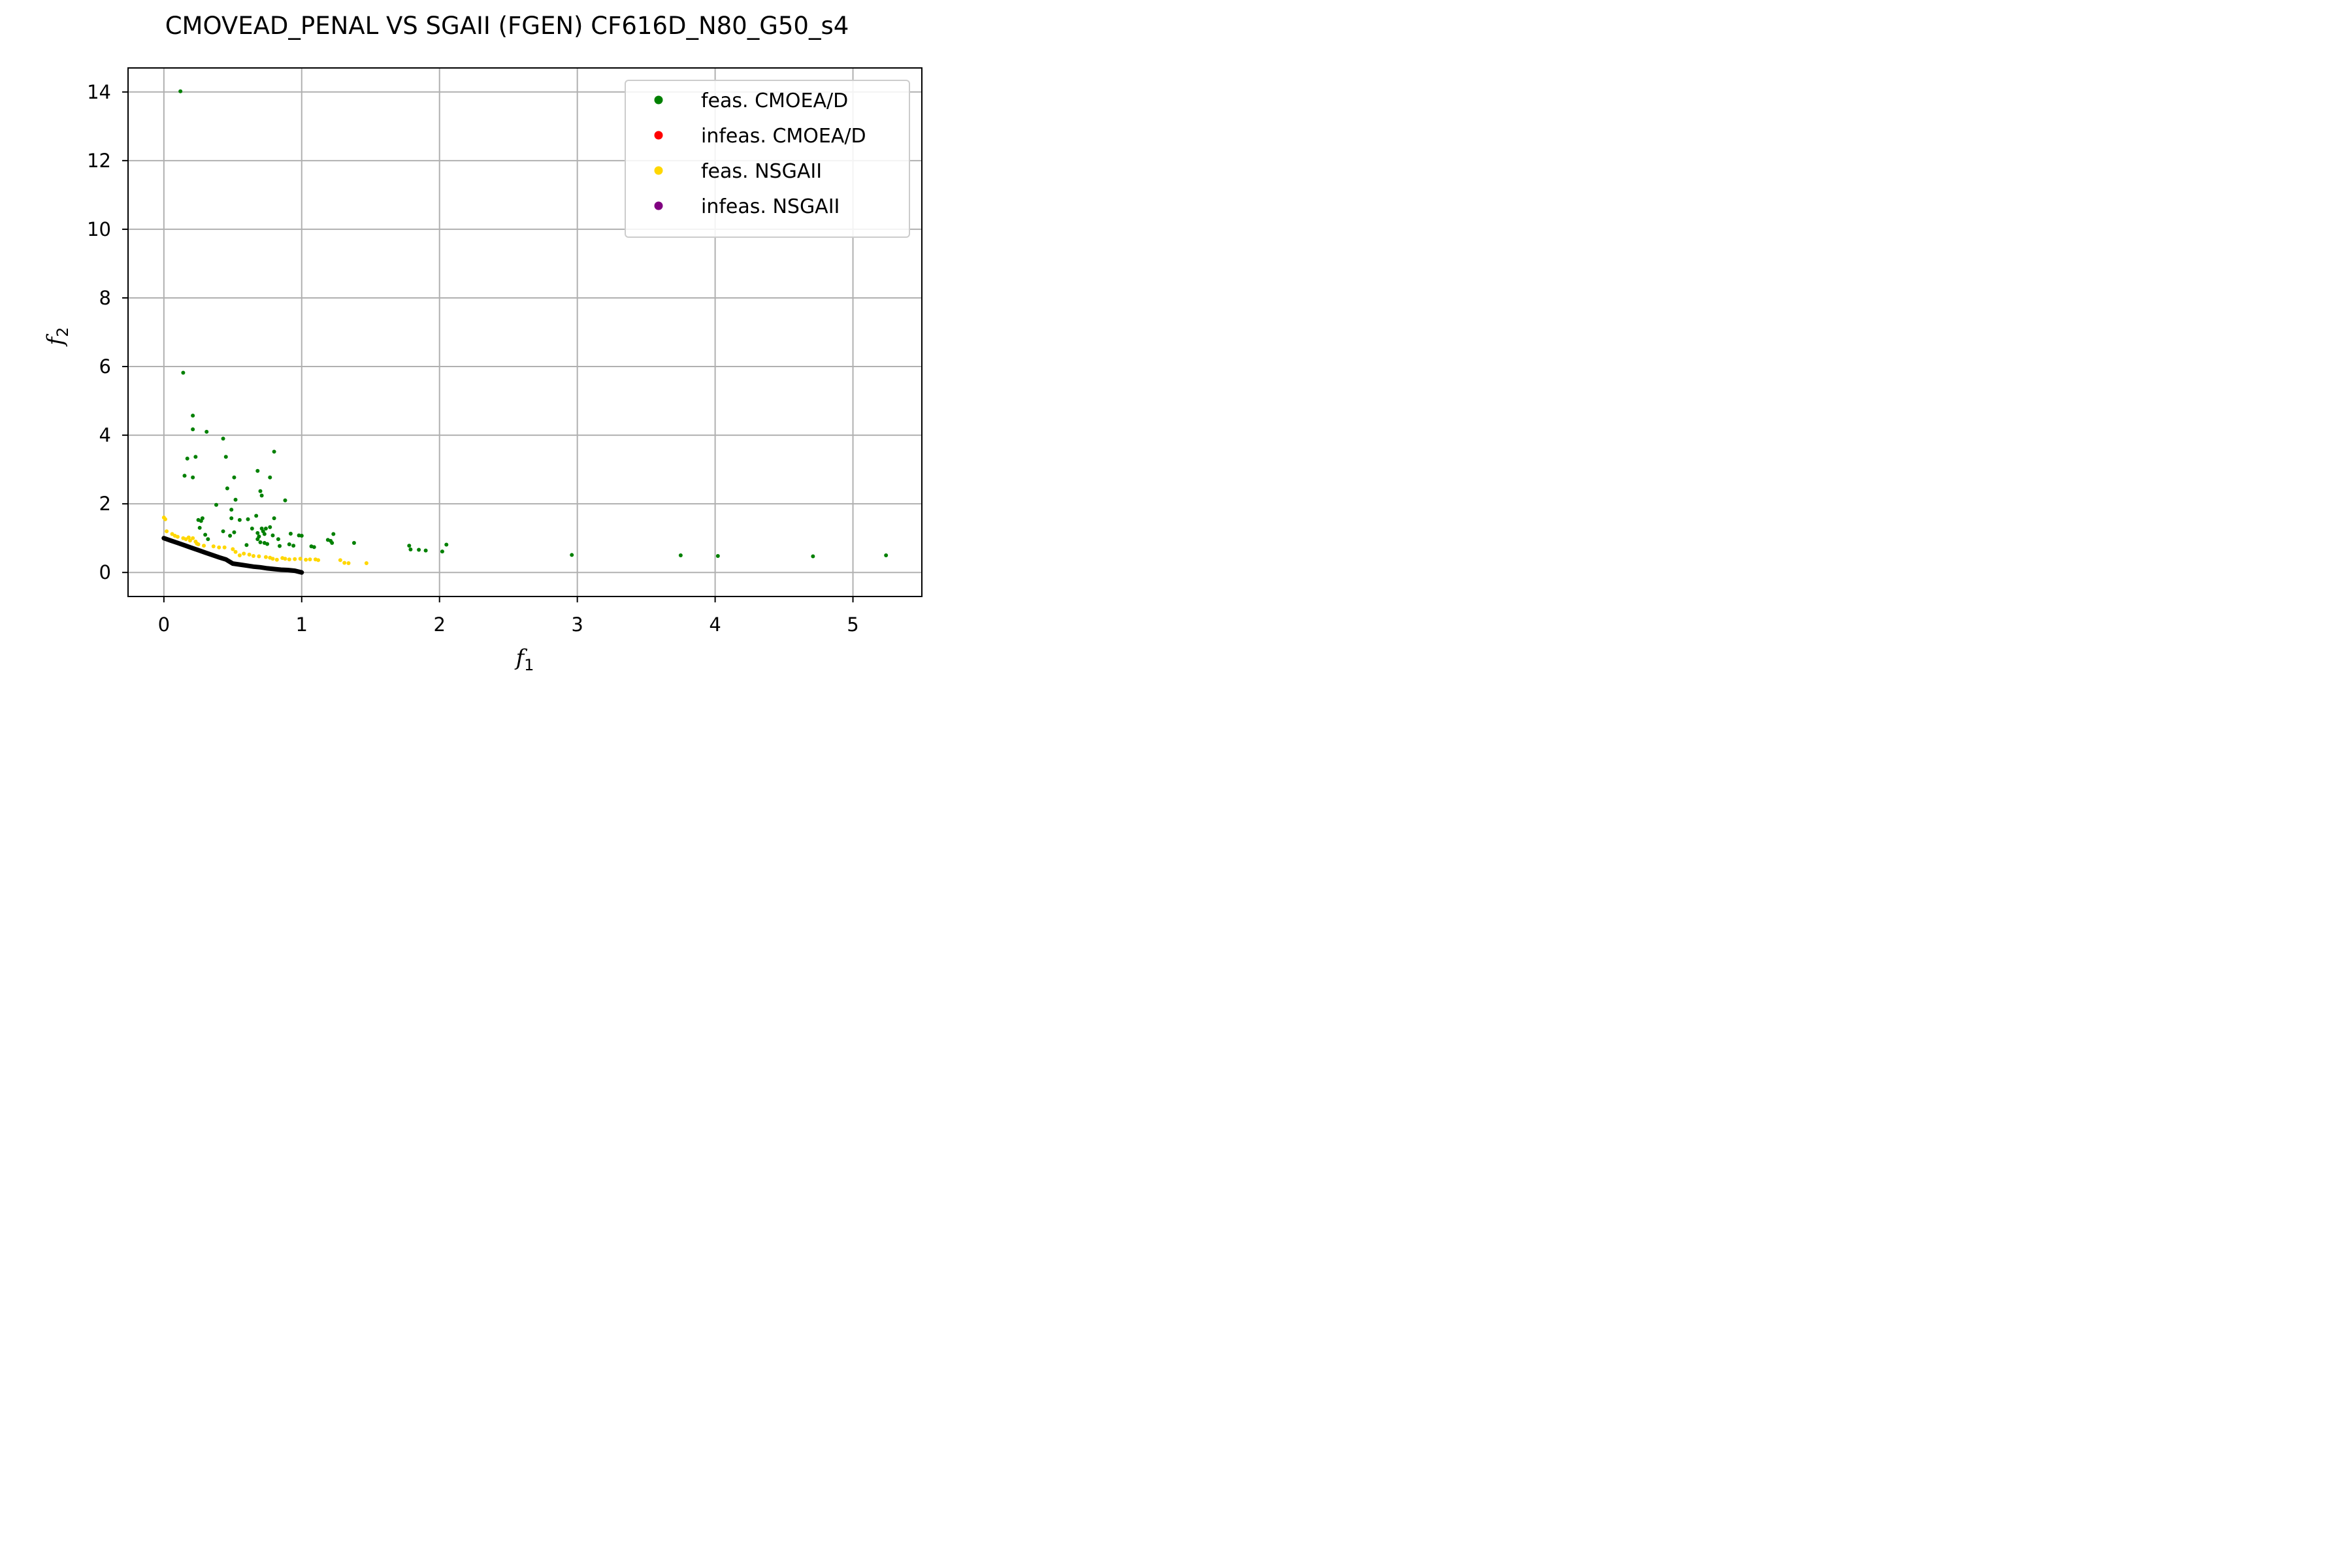  Describe the element at coordinates (105, 366) in the screenshot. I see `y-tick-label: 6` at that location.